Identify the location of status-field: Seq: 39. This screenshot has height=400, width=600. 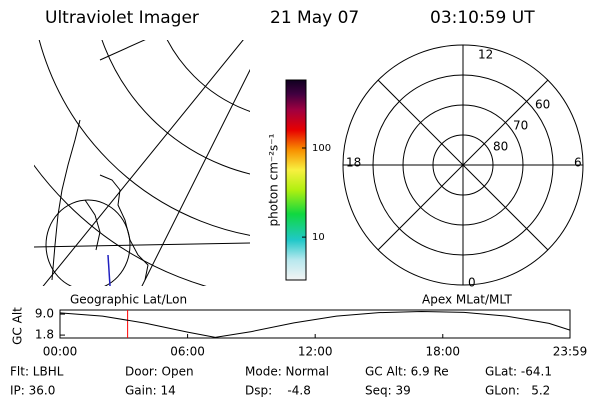
(388, 391).